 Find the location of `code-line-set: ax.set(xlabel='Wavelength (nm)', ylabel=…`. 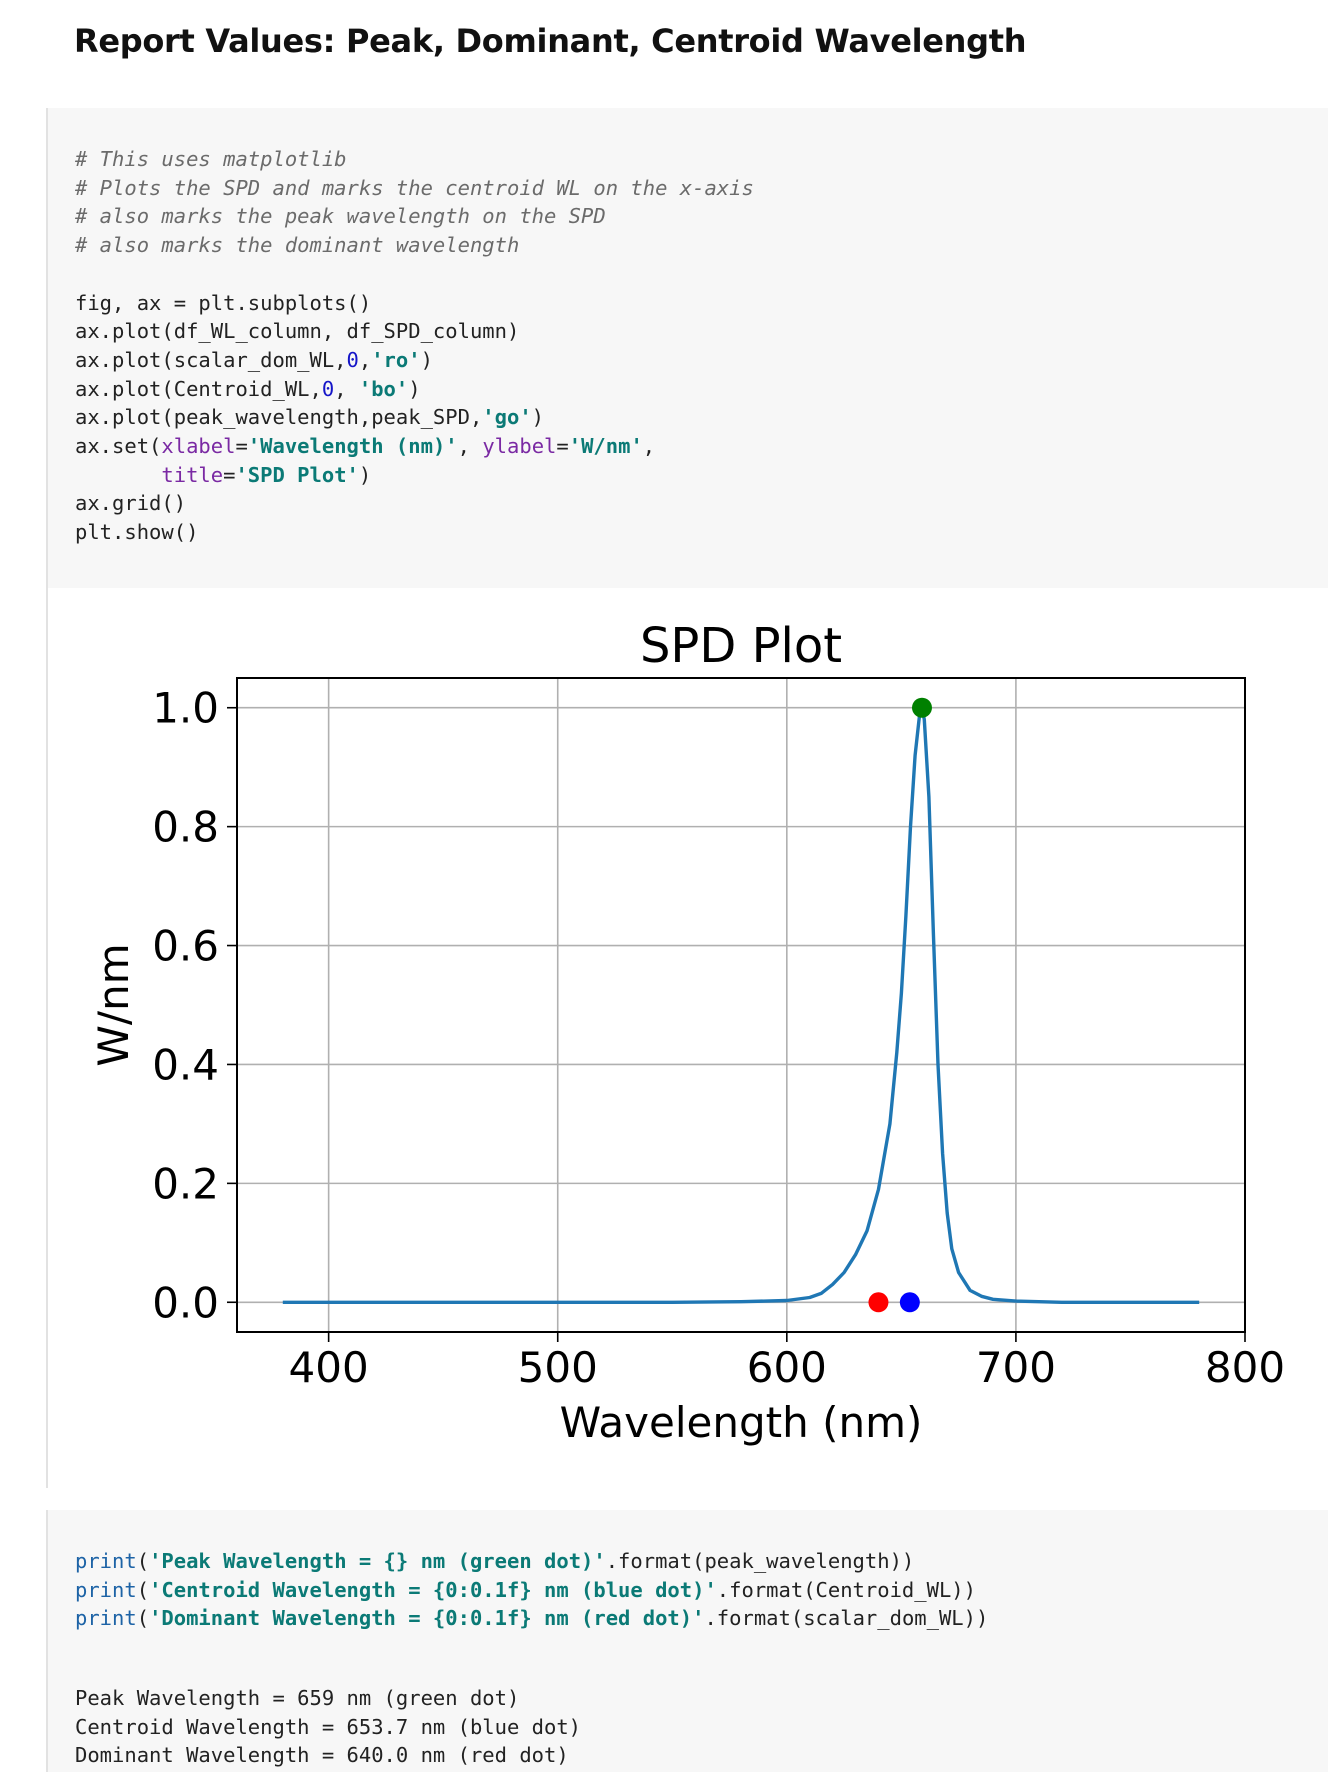

code-line-set: ax.set(xlabel='Wavelength (nm)', ylabel=… is located at coordinates (365, 446).